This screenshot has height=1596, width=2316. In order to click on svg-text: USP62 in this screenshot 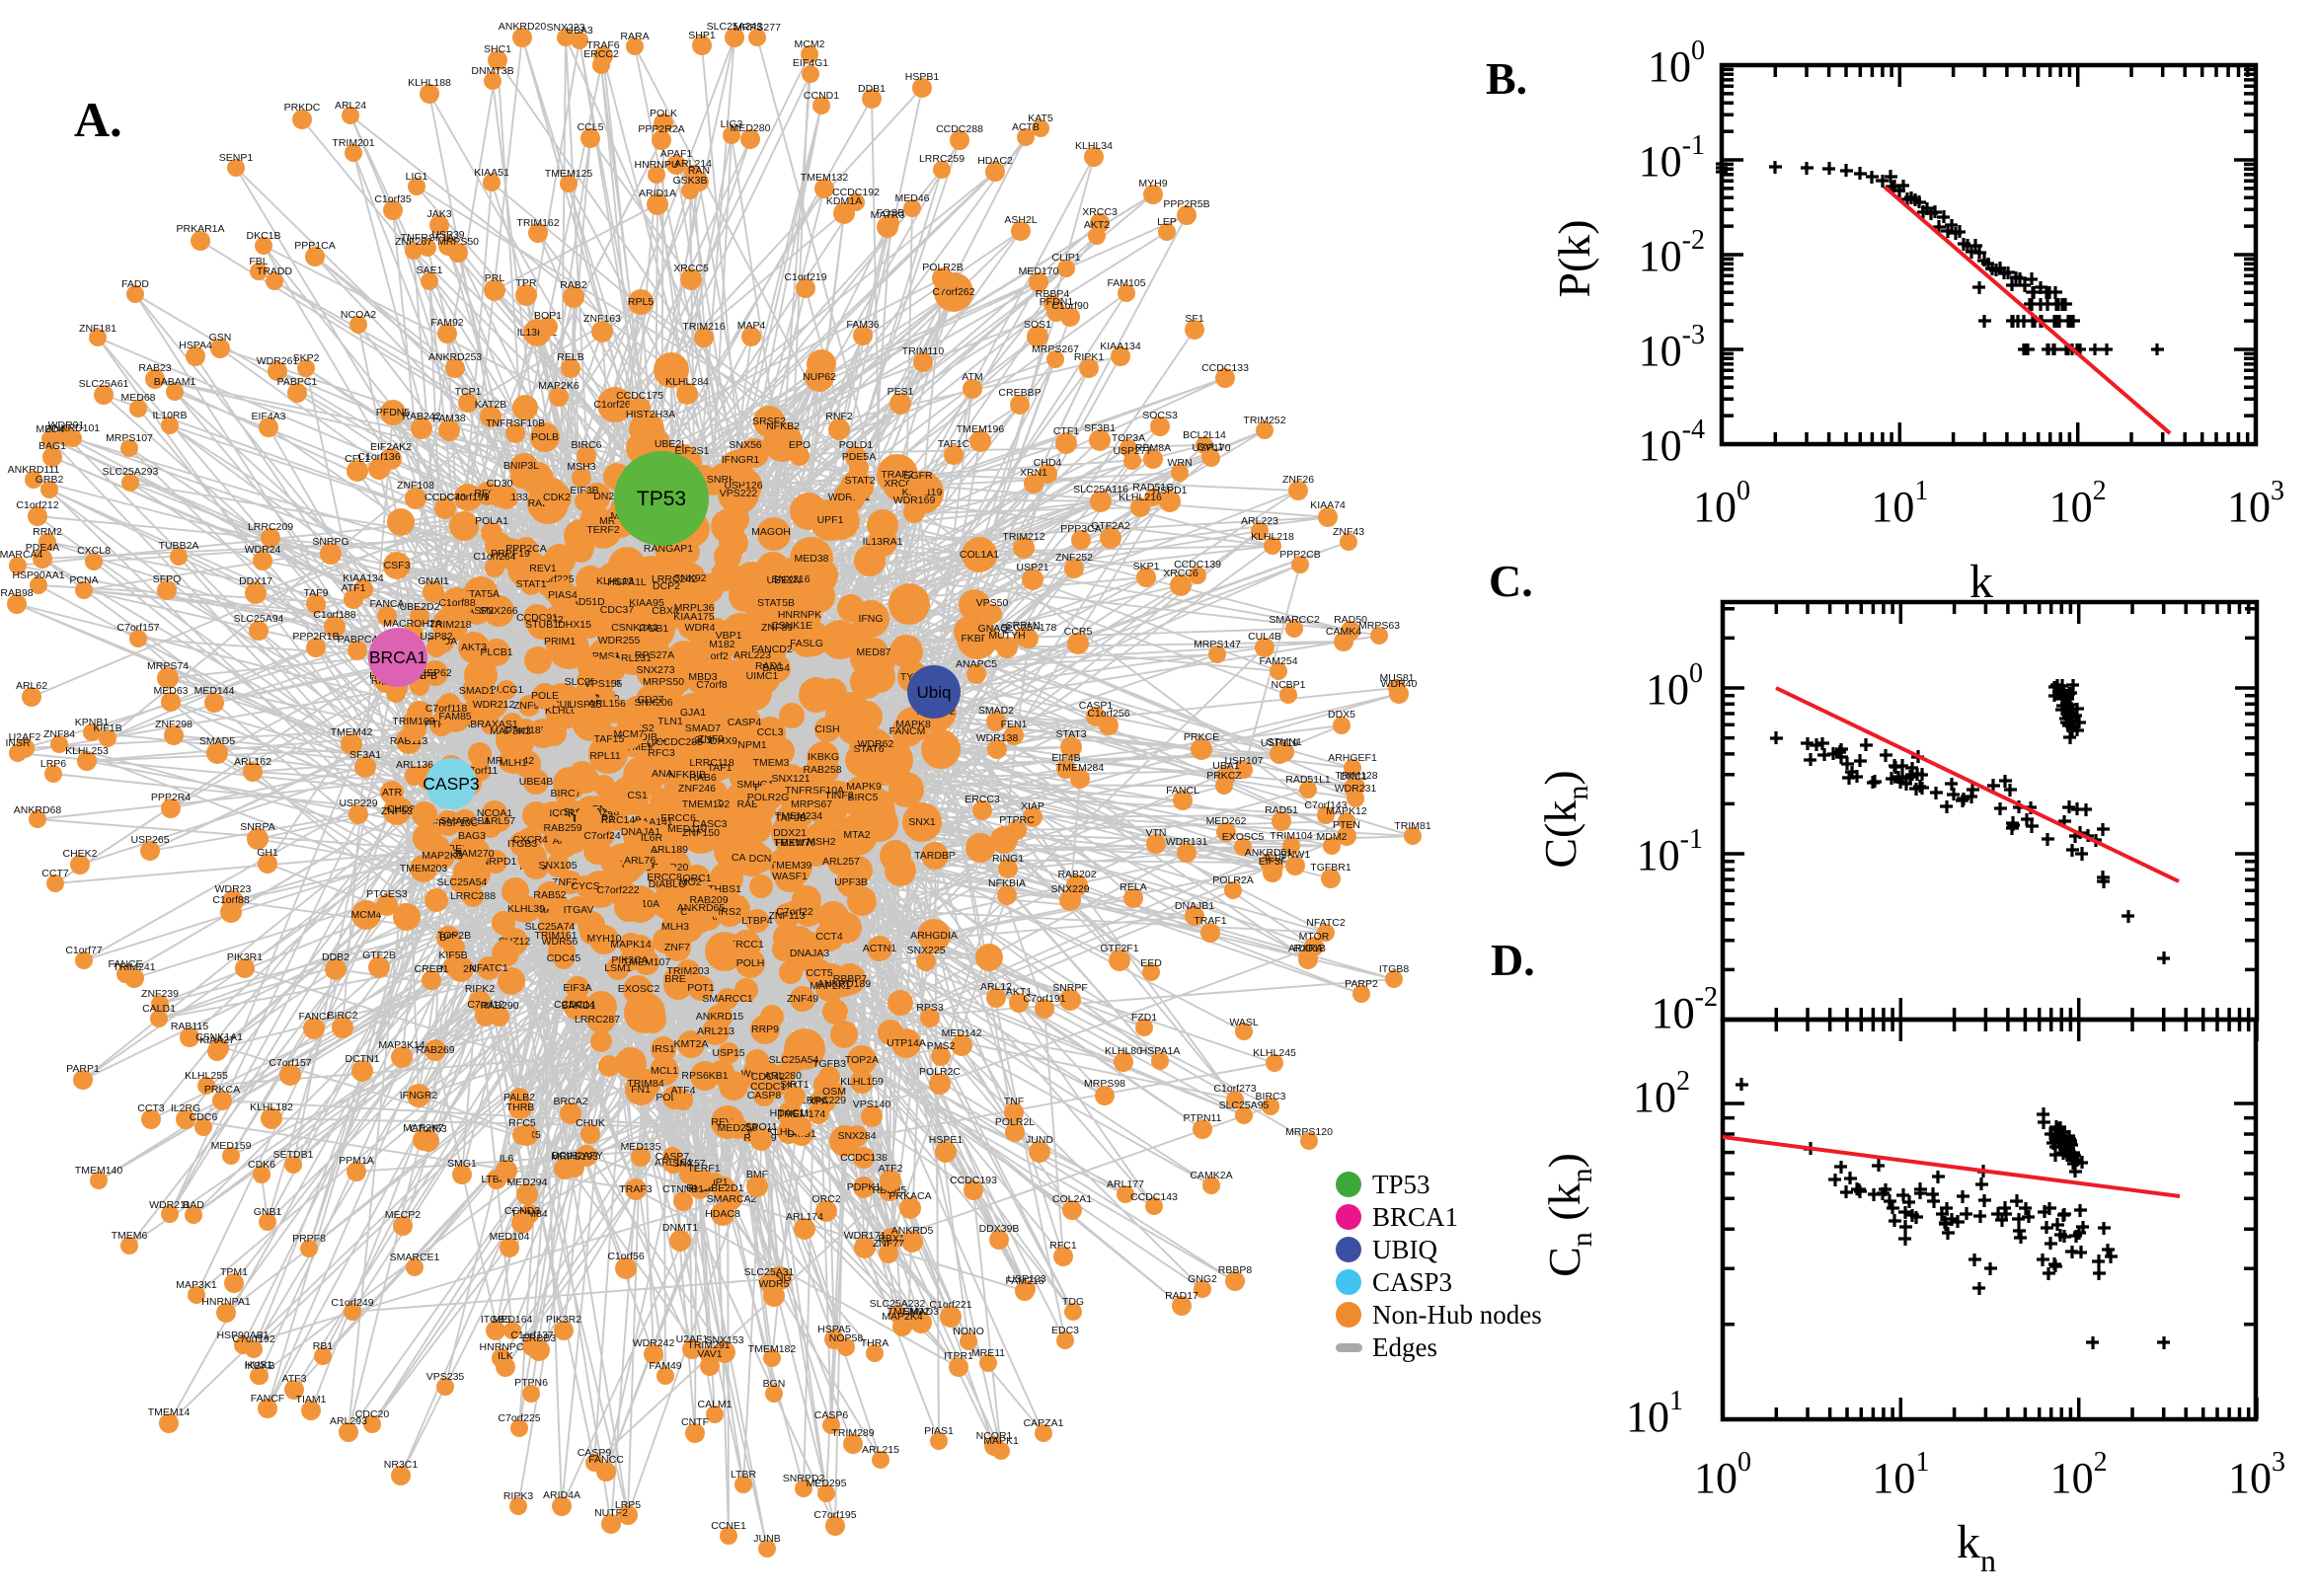, I will do `click(435, 673)`.